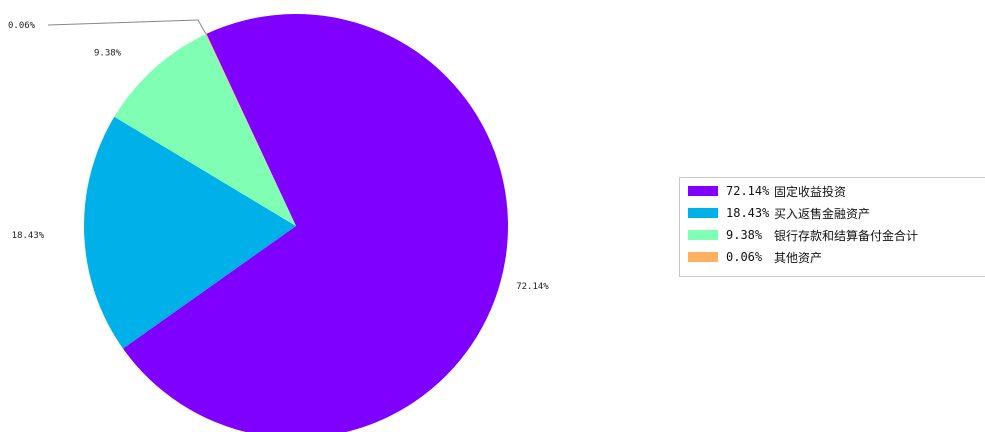 Image resolution: width=985 pixels, height=432 pixels. I want to click on legend-label: 其他资产, so click(798, 257).